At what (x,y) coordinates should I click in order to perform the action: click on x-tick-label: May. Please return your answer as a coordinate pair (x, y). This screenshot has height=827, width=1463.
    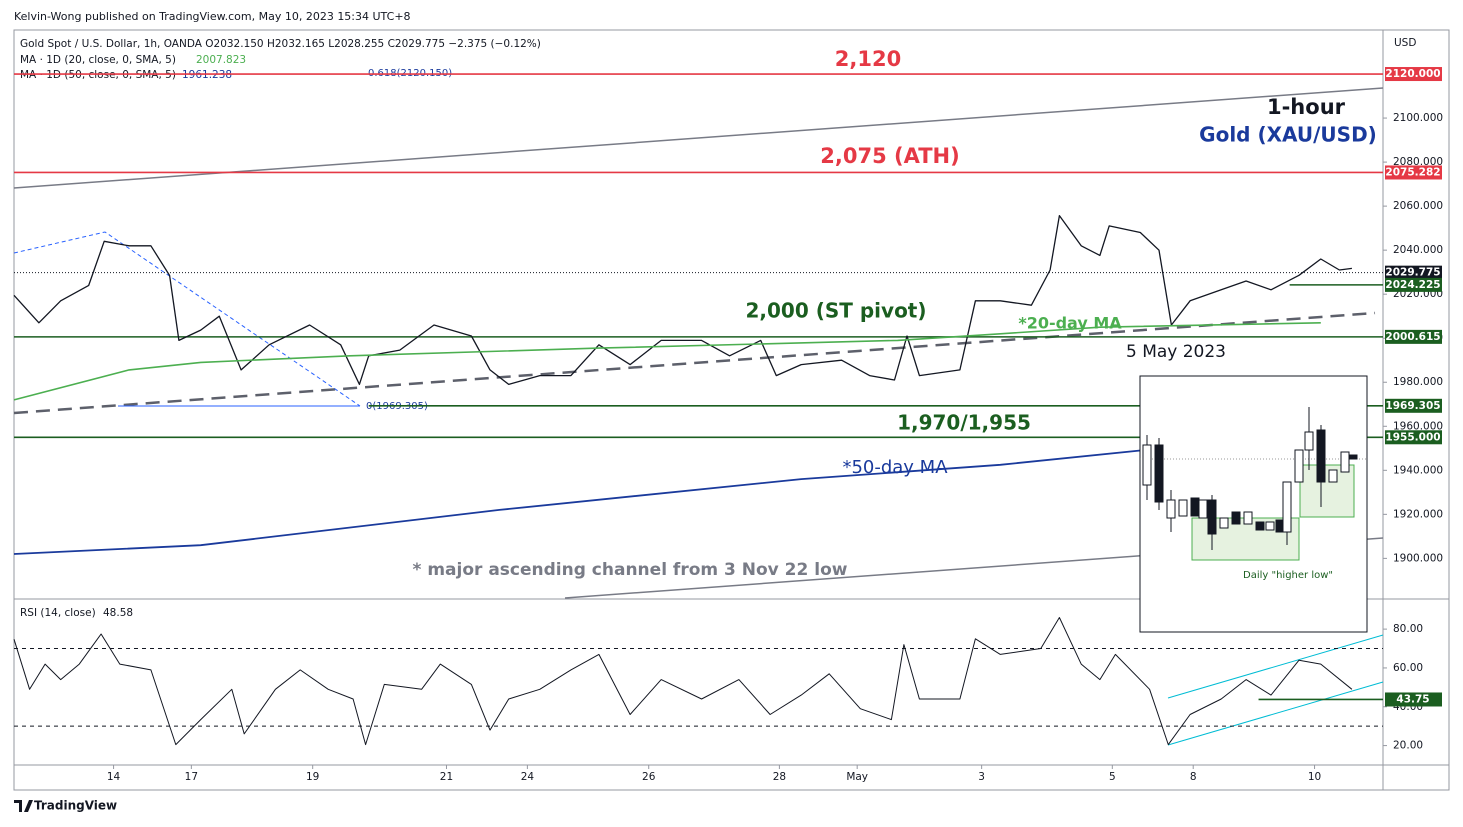
    Looking at the image, I should click on (857, 777).